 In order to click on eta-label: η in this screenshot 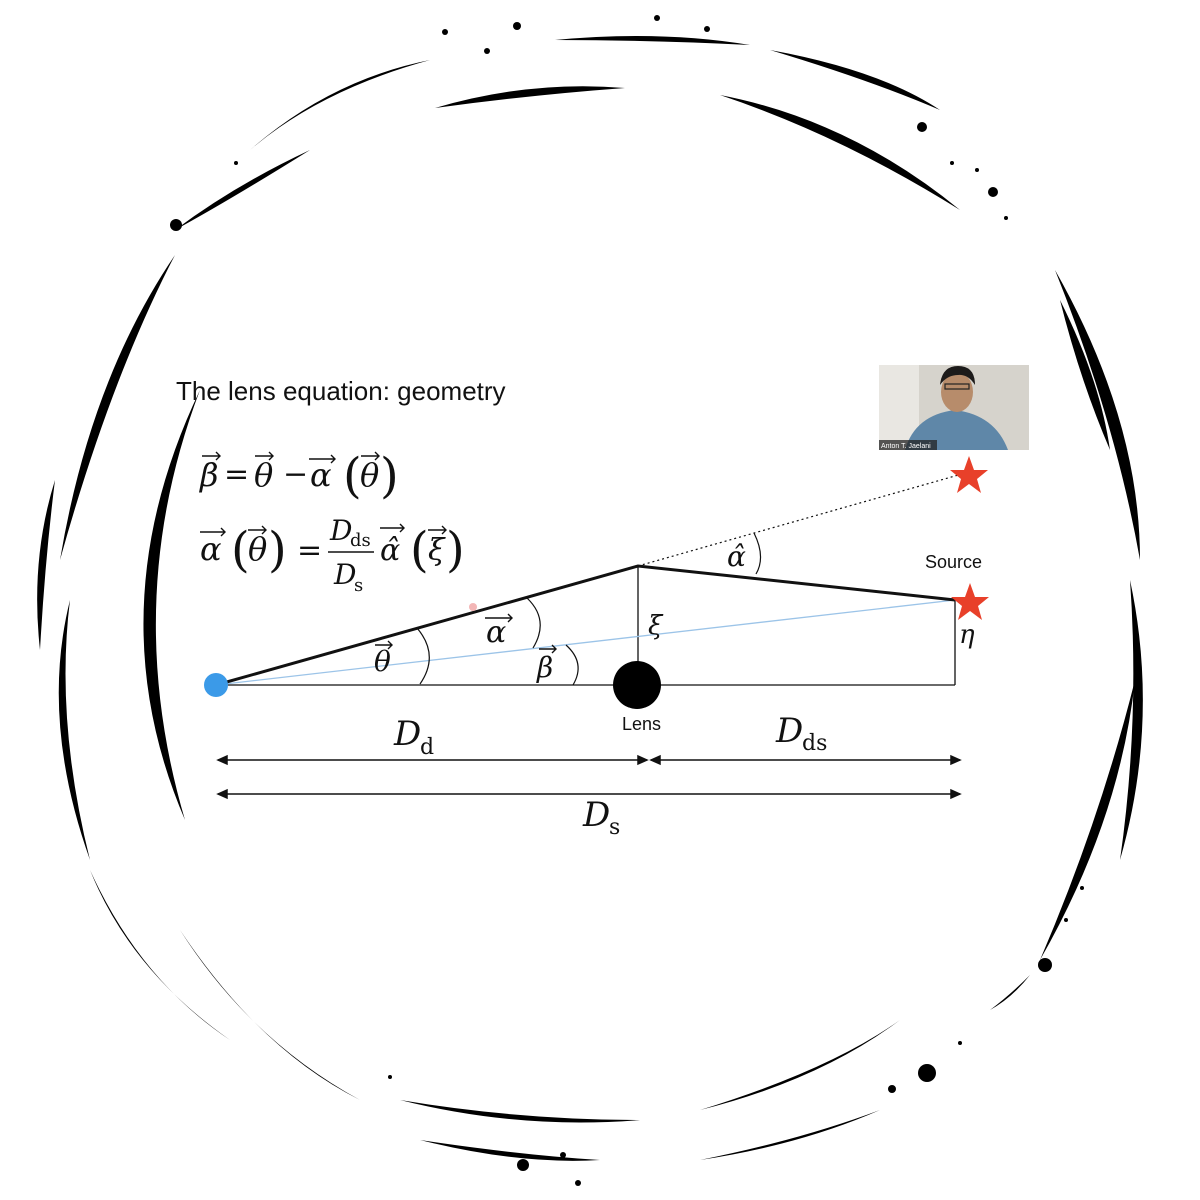, I will do `click(967, 635)`.